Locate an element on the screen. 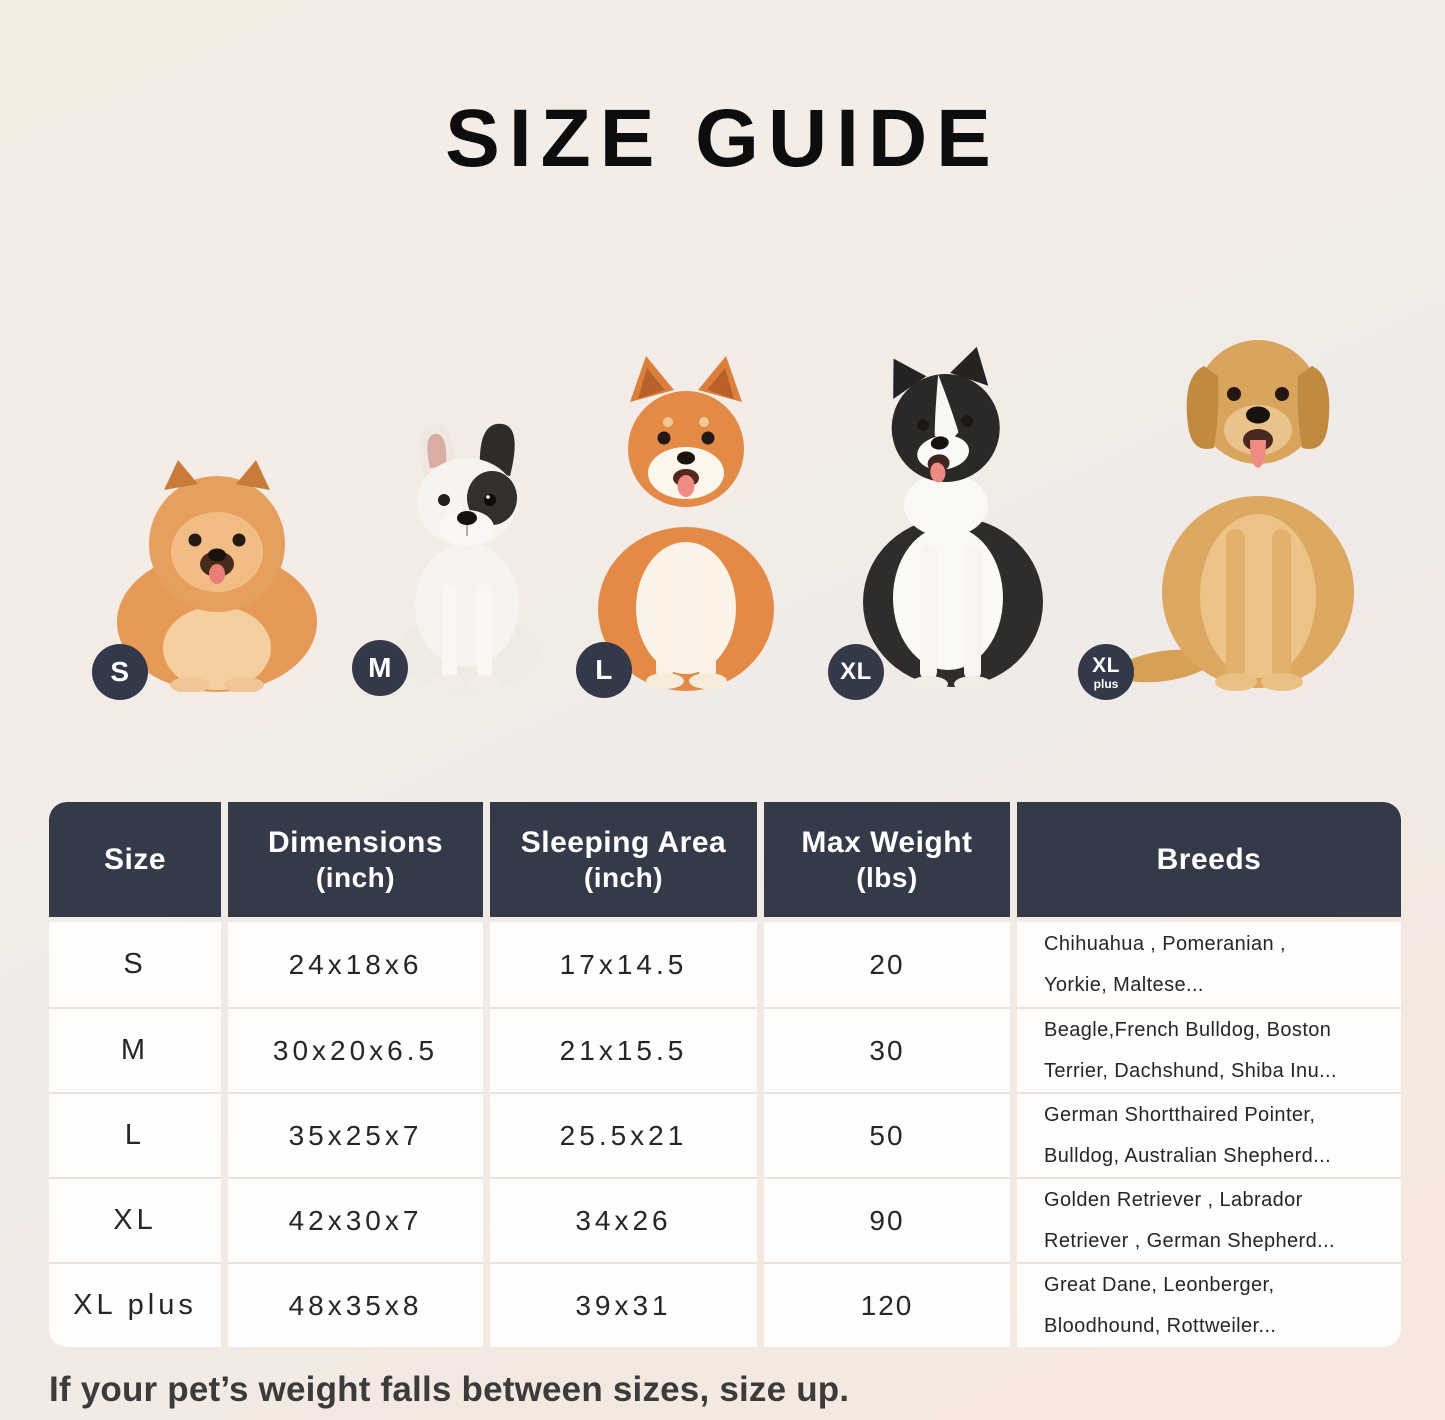  size-cell: M is located at coordinates (135, 1049).